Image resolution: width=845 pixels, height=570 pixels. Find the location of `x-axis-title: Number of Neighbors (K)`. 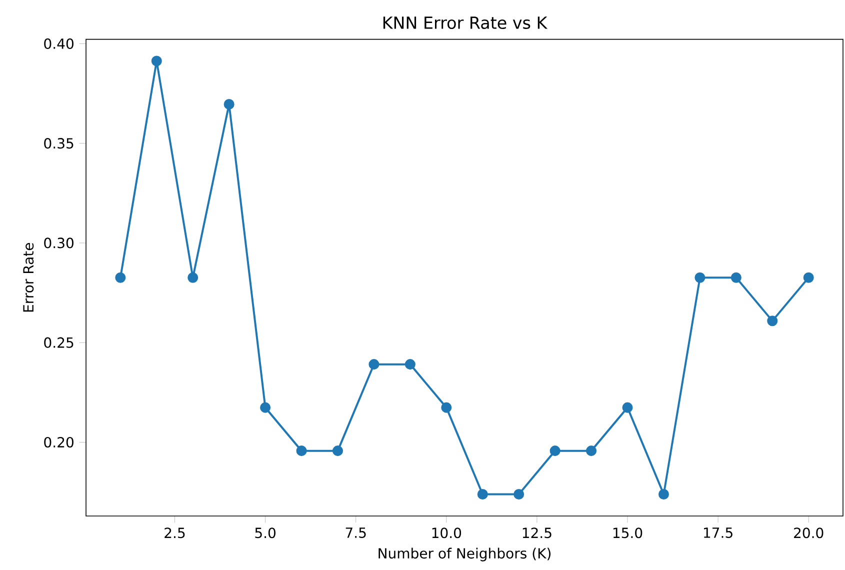

x-axis-title: Number of Neighbors (K) is located at coordinates (464, 555).